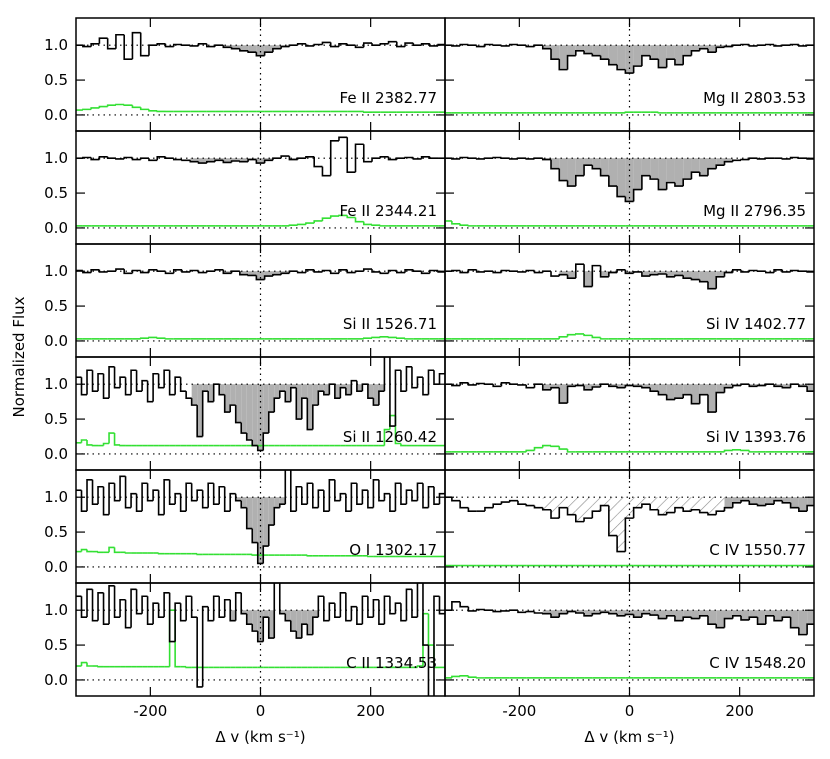 The image size is (830, 759). Describe the element at coordinates (756, 437) in the screenshot. I see `line-label: Si IV 1393.76` at that location.